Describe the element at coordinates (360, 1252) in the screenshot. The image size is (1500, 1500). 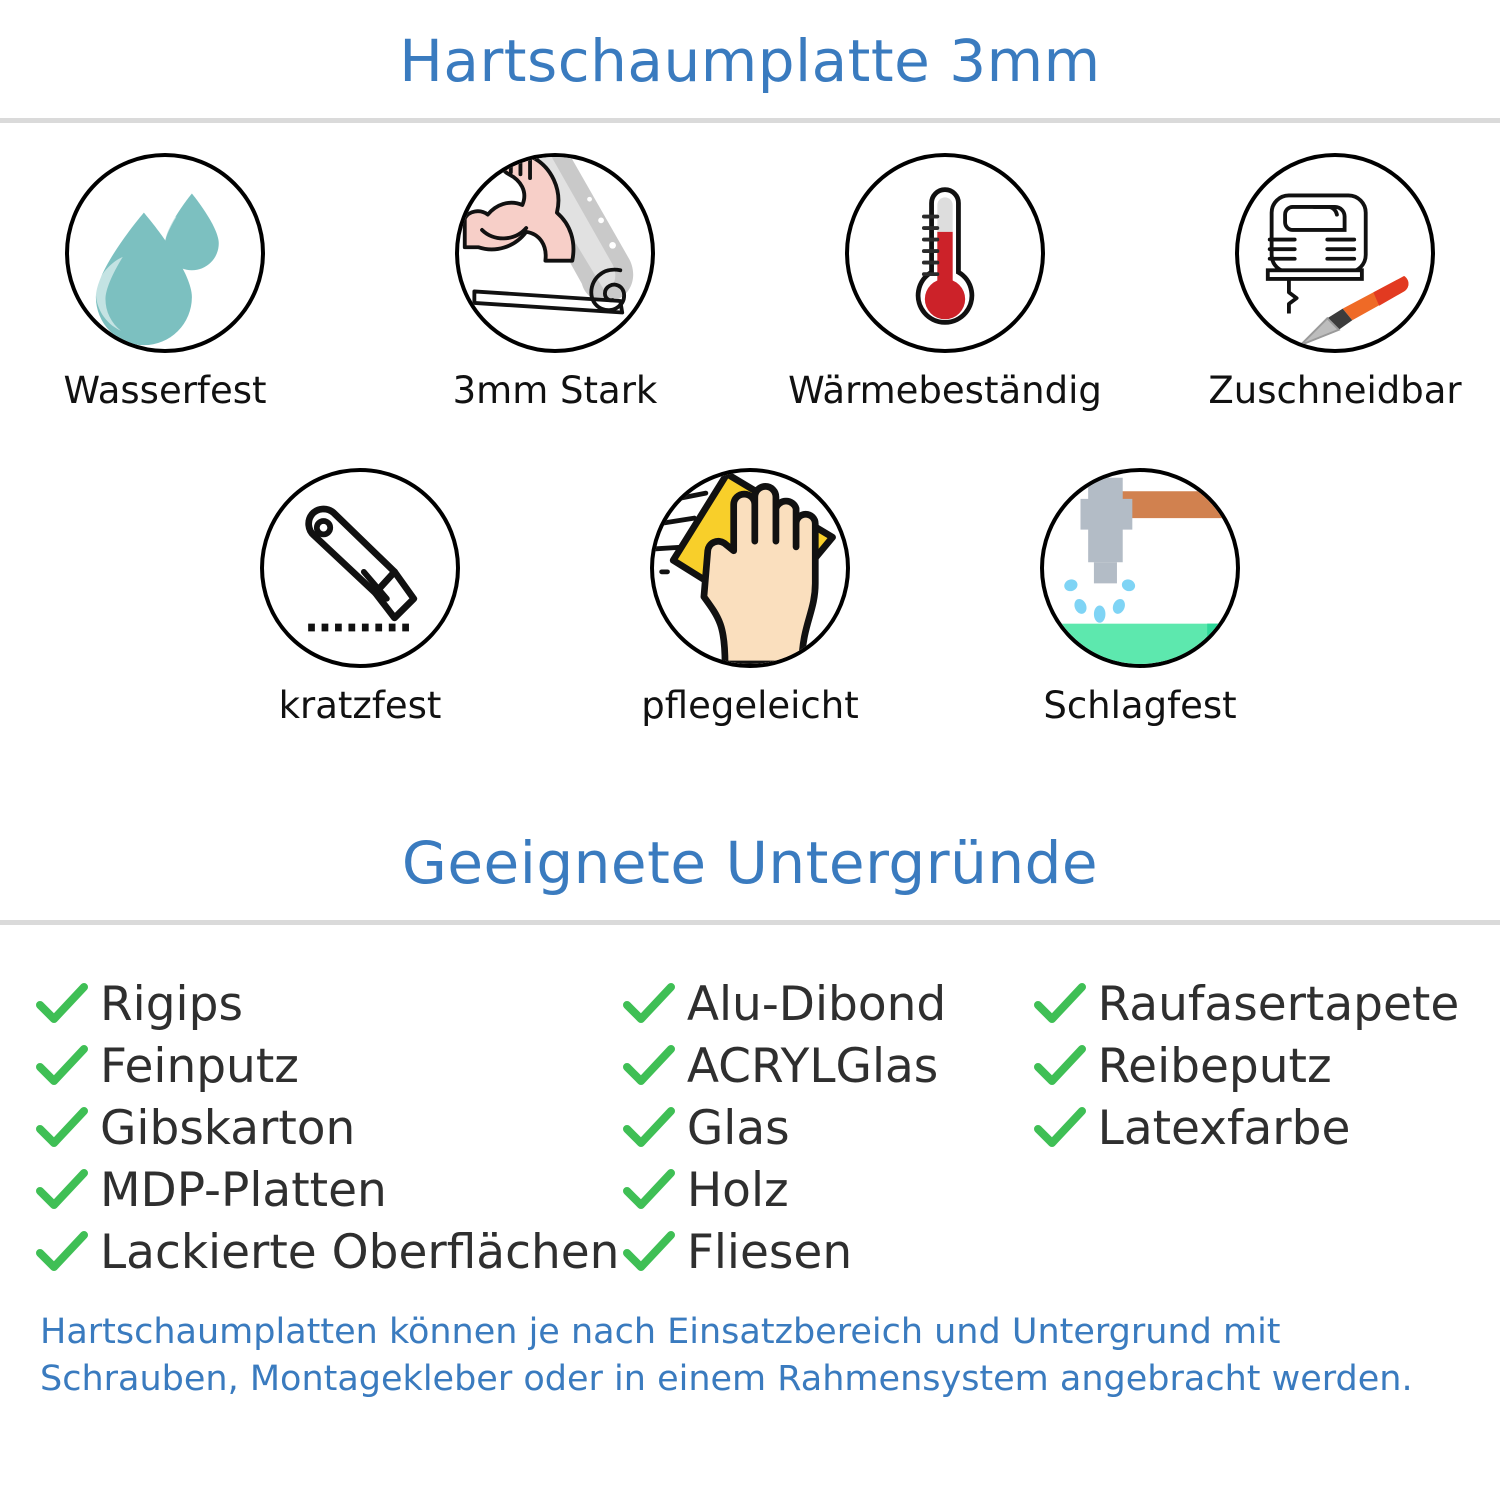
I see `list-item-label: Lackierte Oberflächen` at that location.